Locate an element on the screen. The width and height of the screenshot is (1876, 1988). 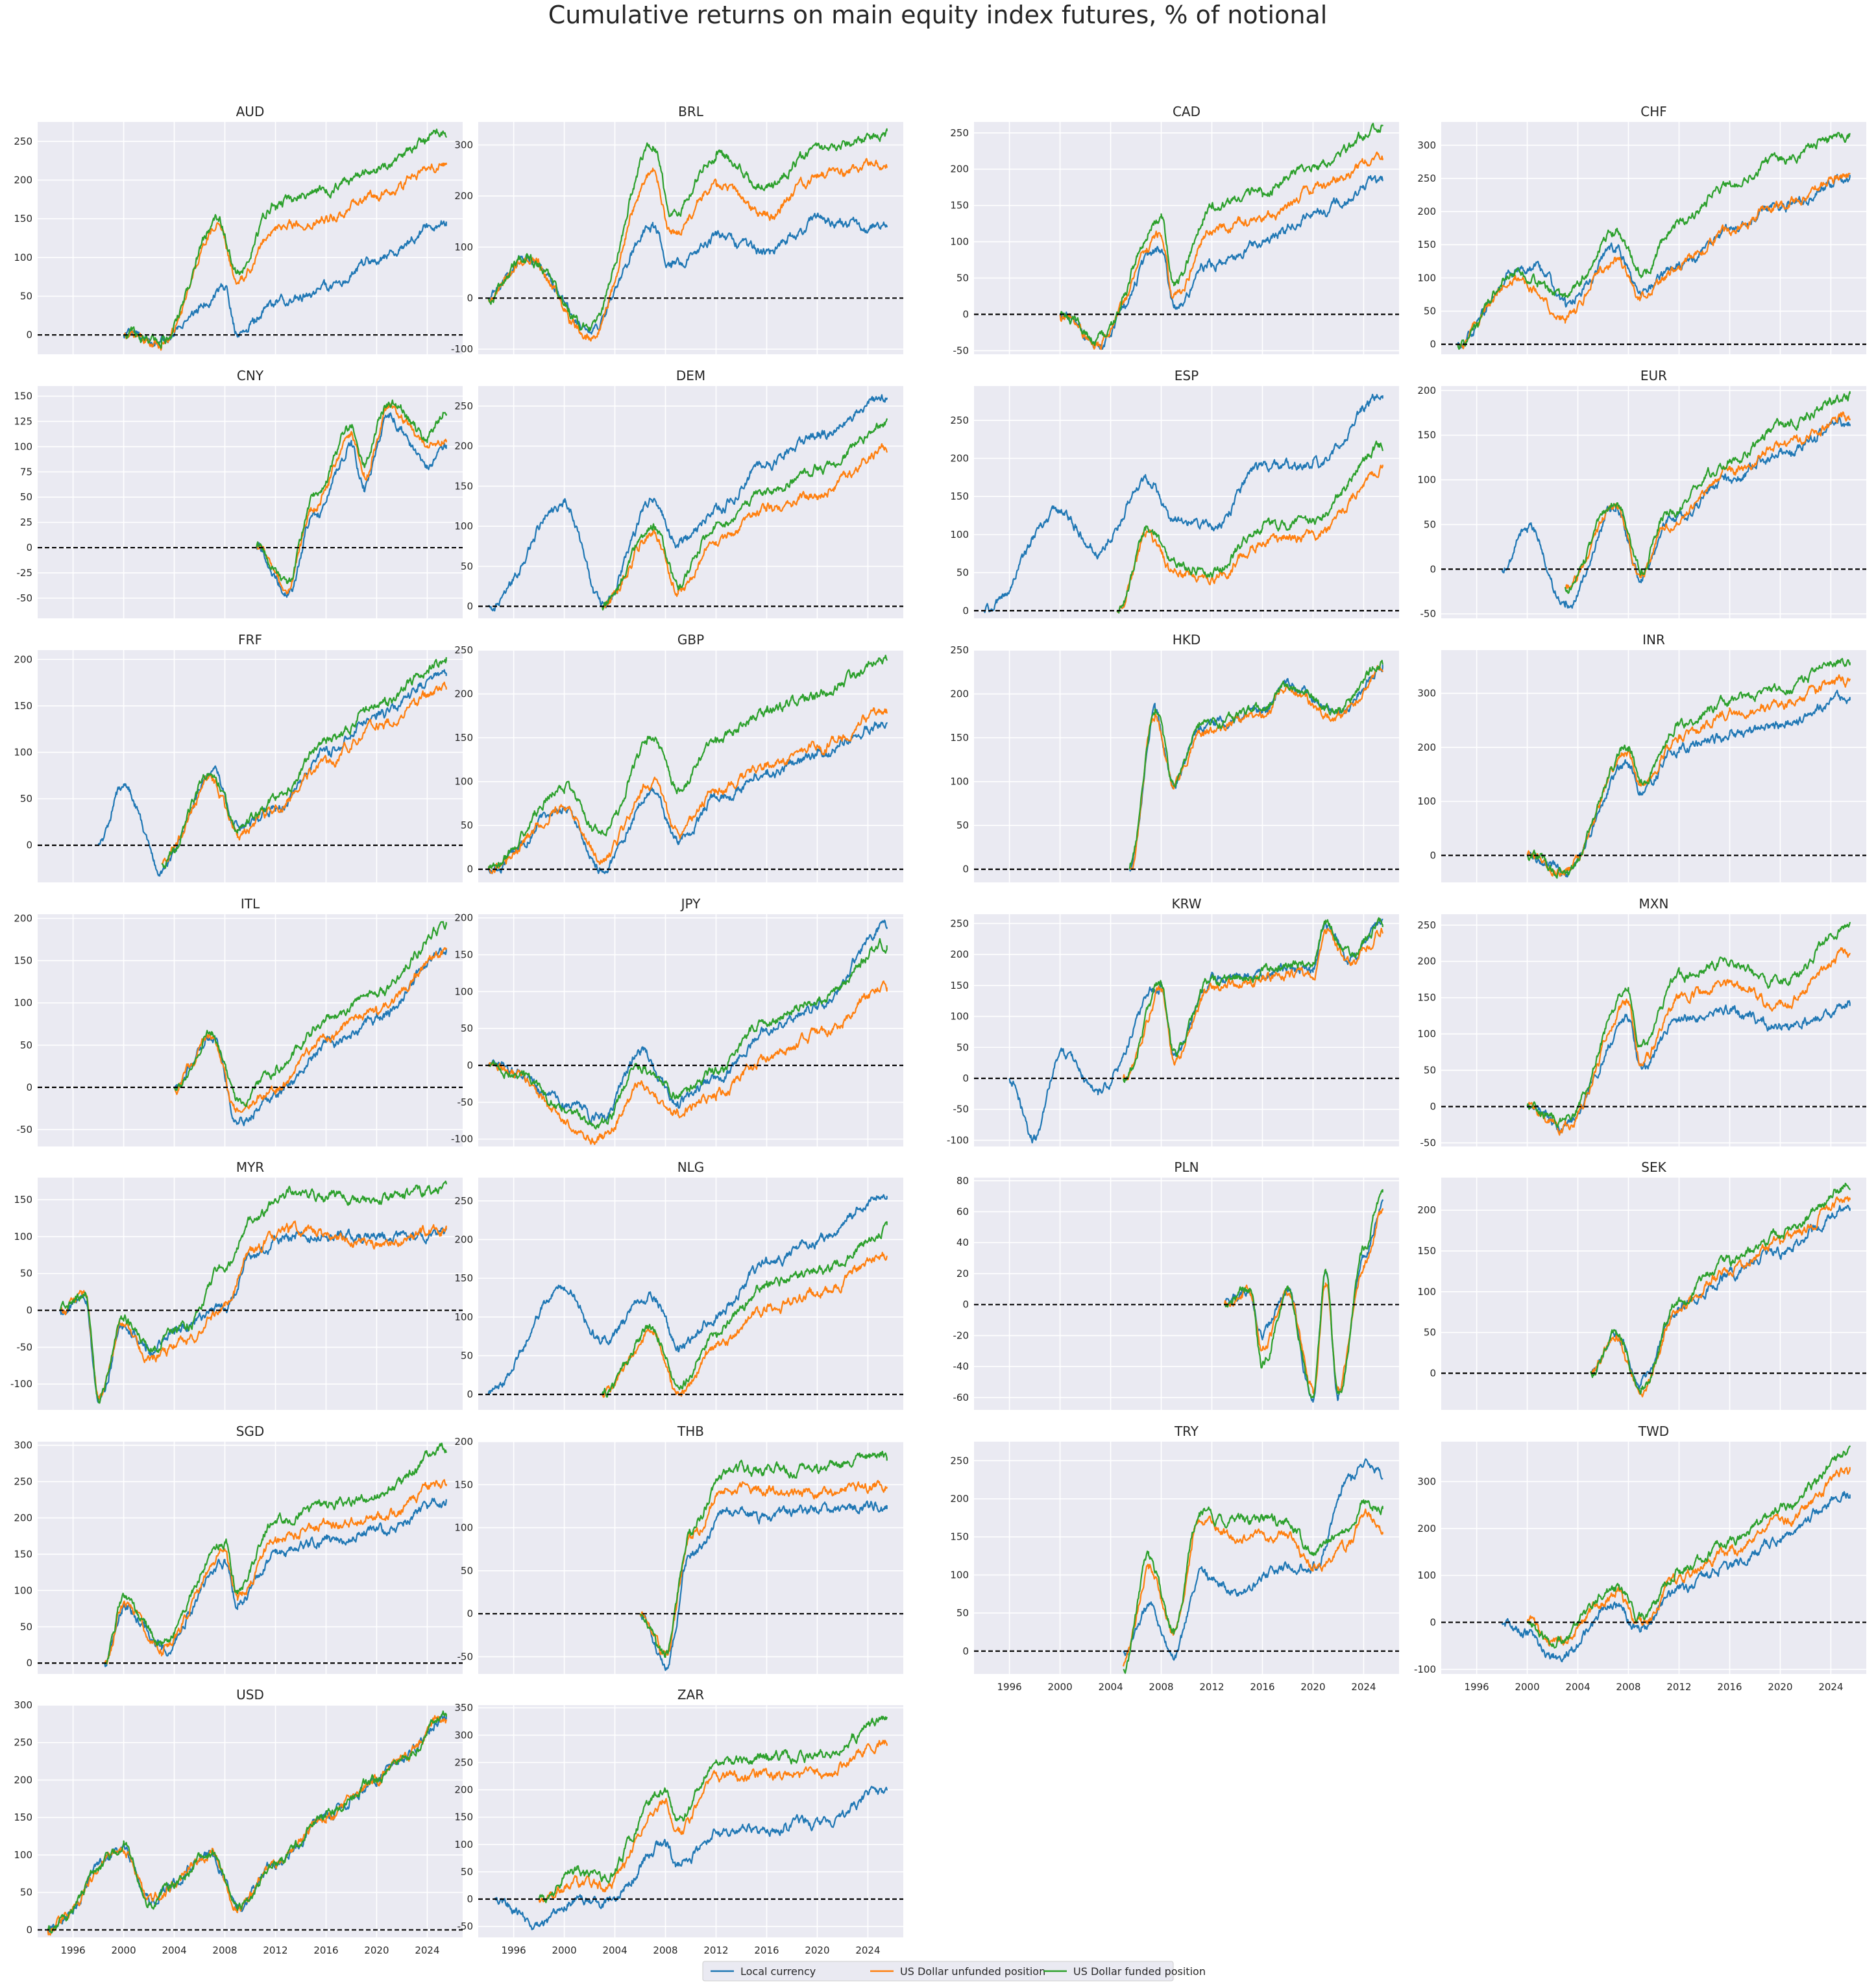
x-tick-label: 2000 is located at coordinates (124, 1950).